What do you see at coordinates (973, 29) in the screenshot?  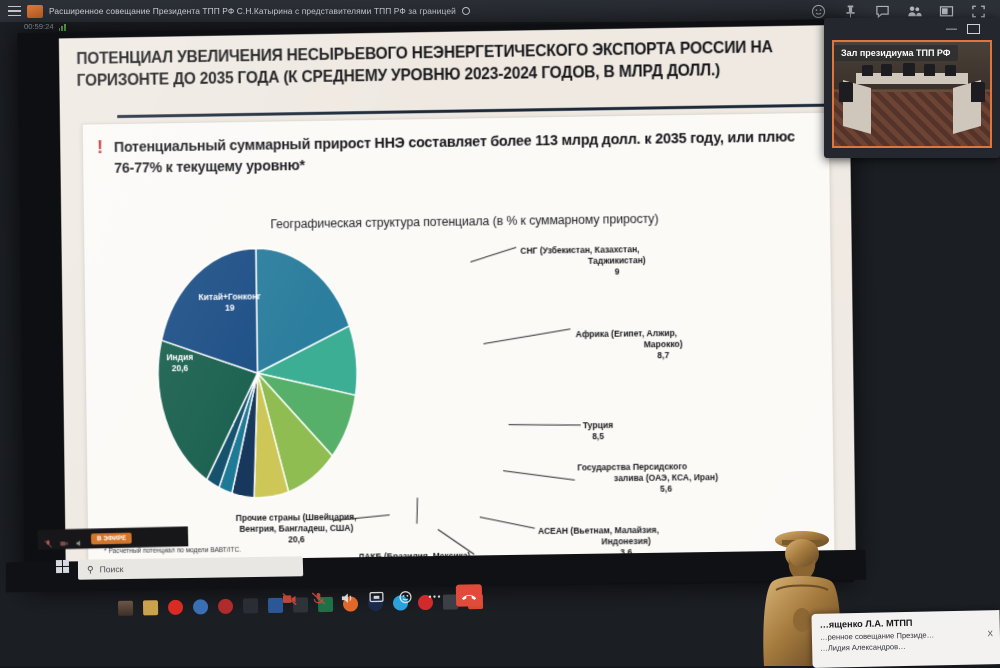 I see `pip-restore-button` at bounding box center [973, 29].